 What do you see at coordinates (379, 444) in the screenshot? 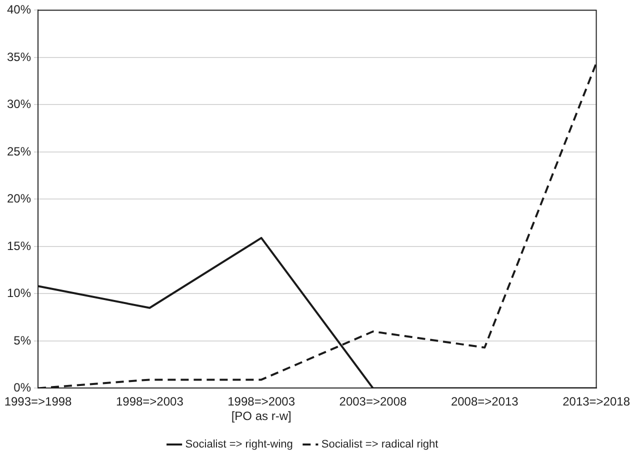
I see `legend-label: Socialist => radical right` at bounding box center [379, 444].